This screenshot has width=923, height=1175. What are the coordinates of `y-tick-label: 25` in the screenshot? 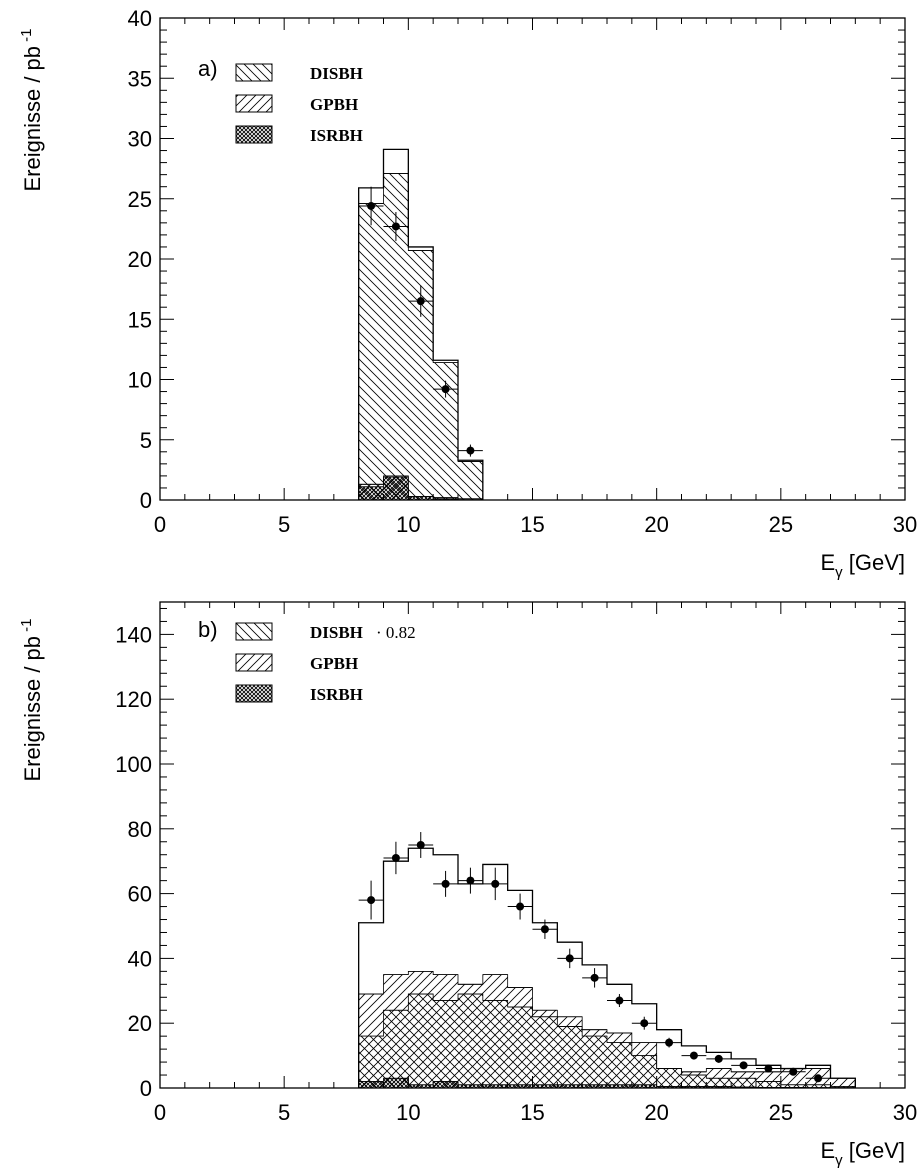 It's located at (140, 199).